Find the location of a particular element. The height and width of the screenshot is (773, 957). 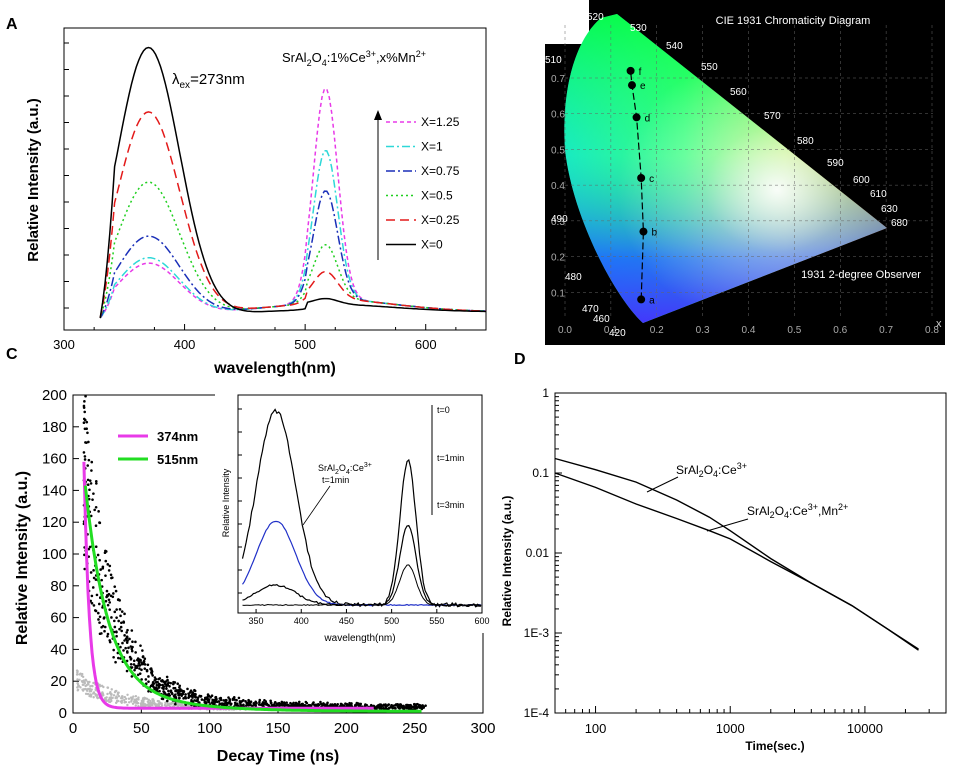

y-tick-label: 0.4 is located at coordinates (558, 186).